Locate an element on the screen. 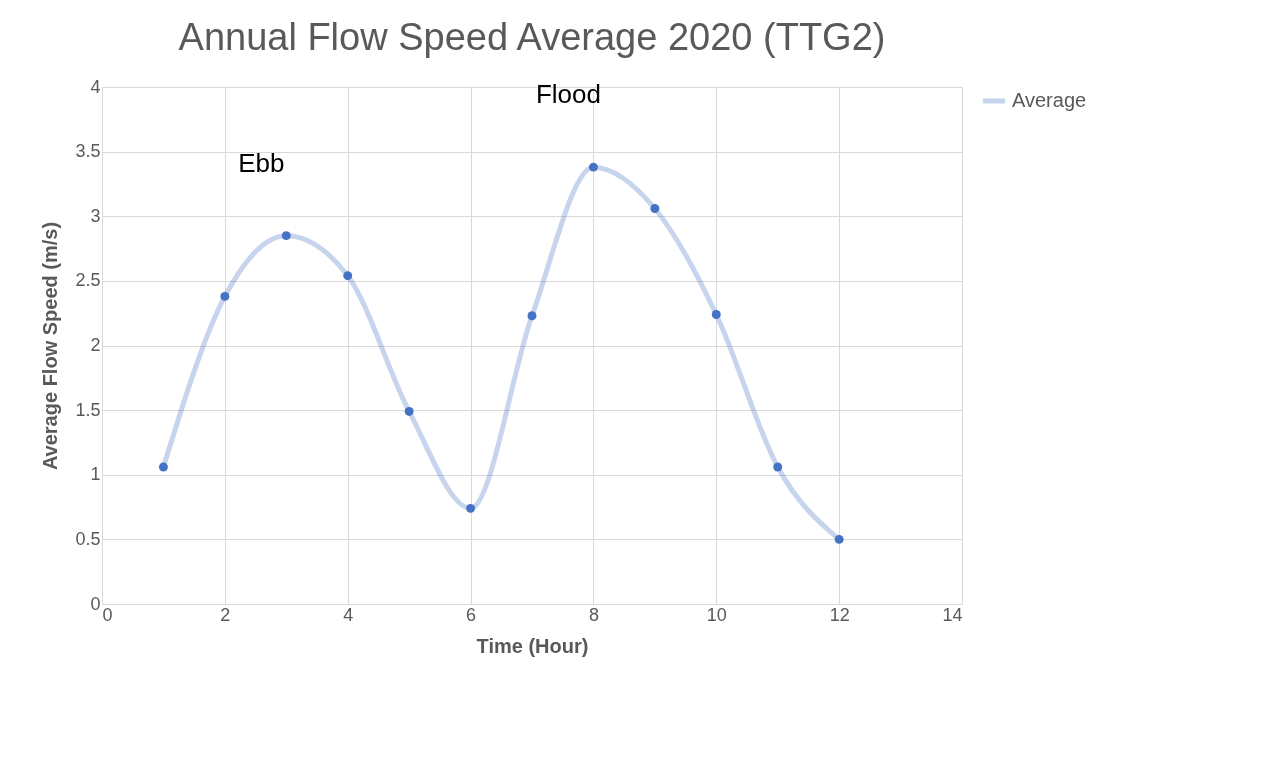  y-tick-label: 3 is located at coordinates (95, 215).